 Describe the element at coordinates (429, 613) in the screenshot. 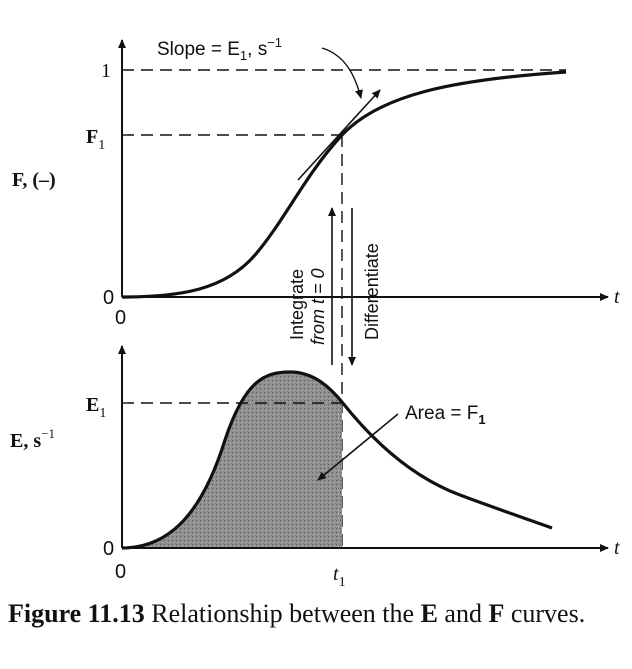

I see `caption-e: E` at that location.